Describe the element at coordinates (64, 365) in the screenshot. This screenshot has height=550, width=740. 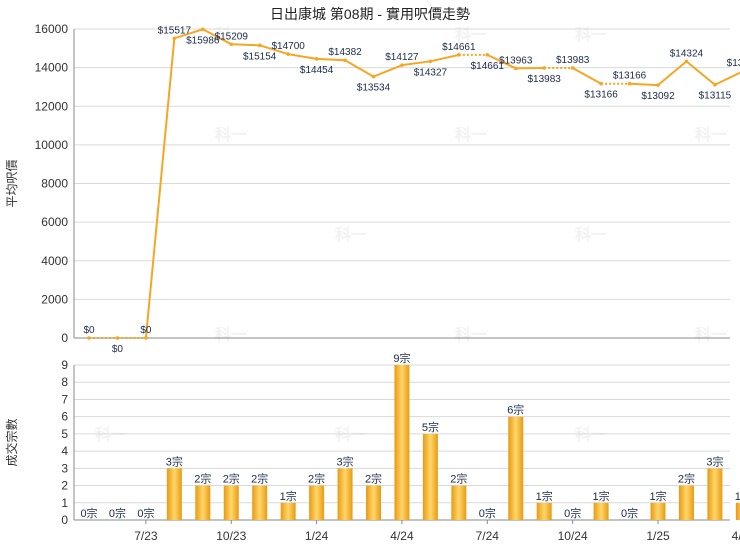
I see `bar-y-tick-label: 9` at that location.